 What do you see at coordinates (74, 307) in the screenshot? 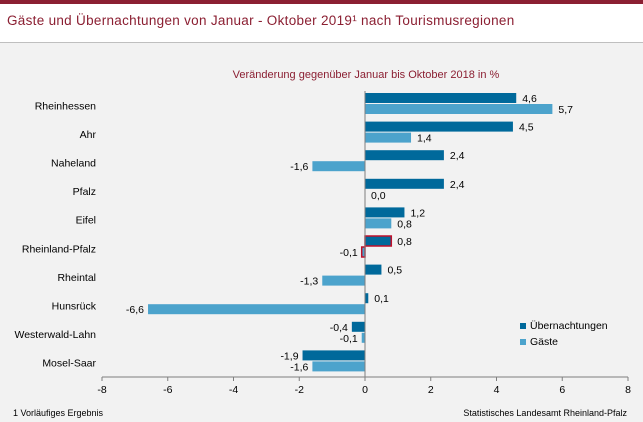
I see `category-label-hunsruck: Hunsrück` at bounding box center [74, 307].